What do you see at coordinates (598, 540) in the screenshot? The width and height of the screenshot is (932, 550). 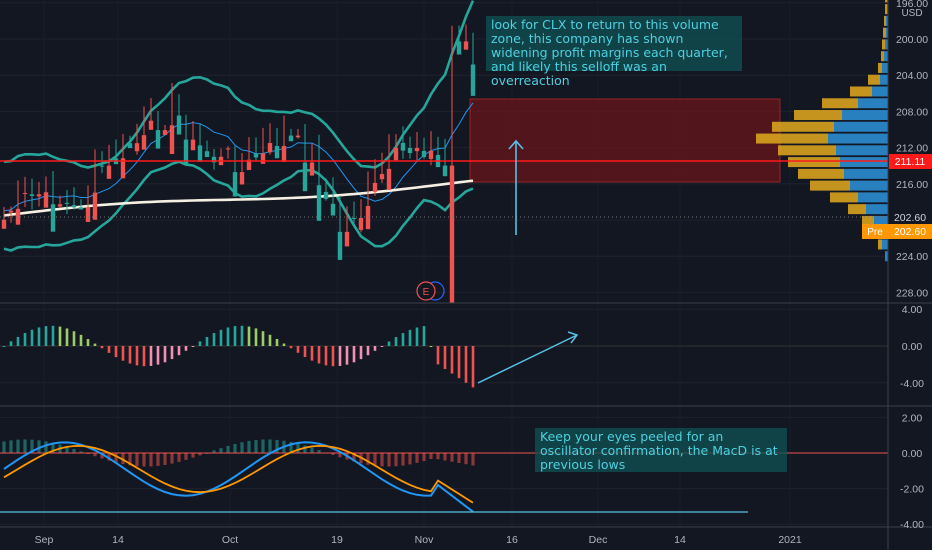 I see `time-tick-label: Dec` at bounding box center [598, 540].